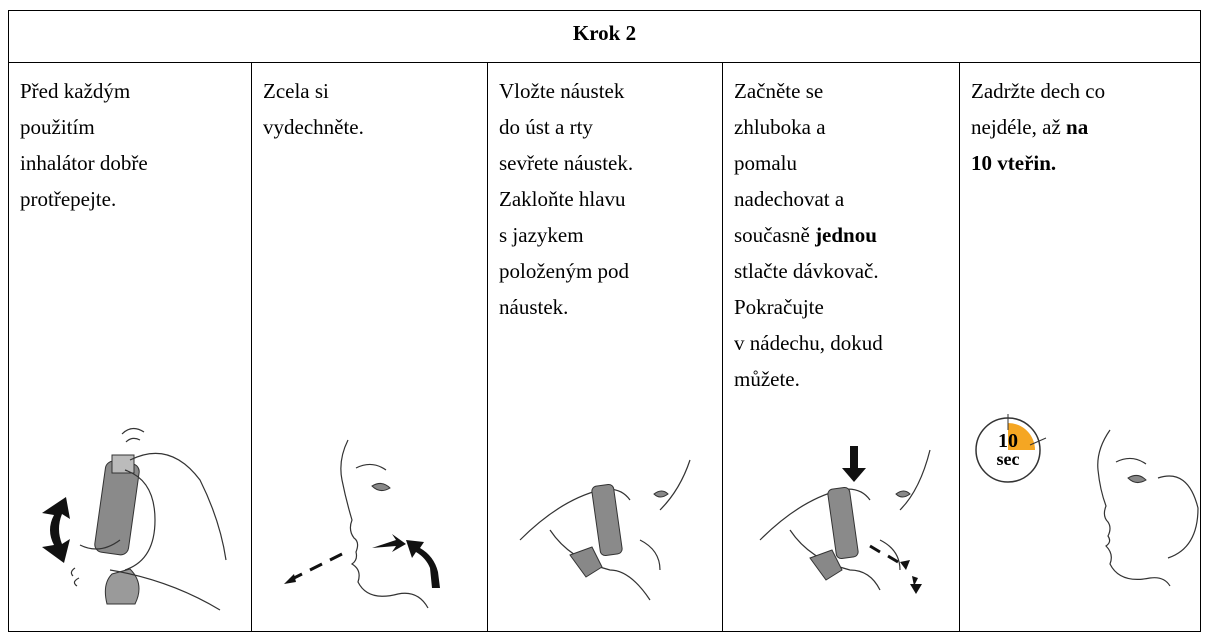  I want to click on text-line: sevřete náustek., so click(610, 163).